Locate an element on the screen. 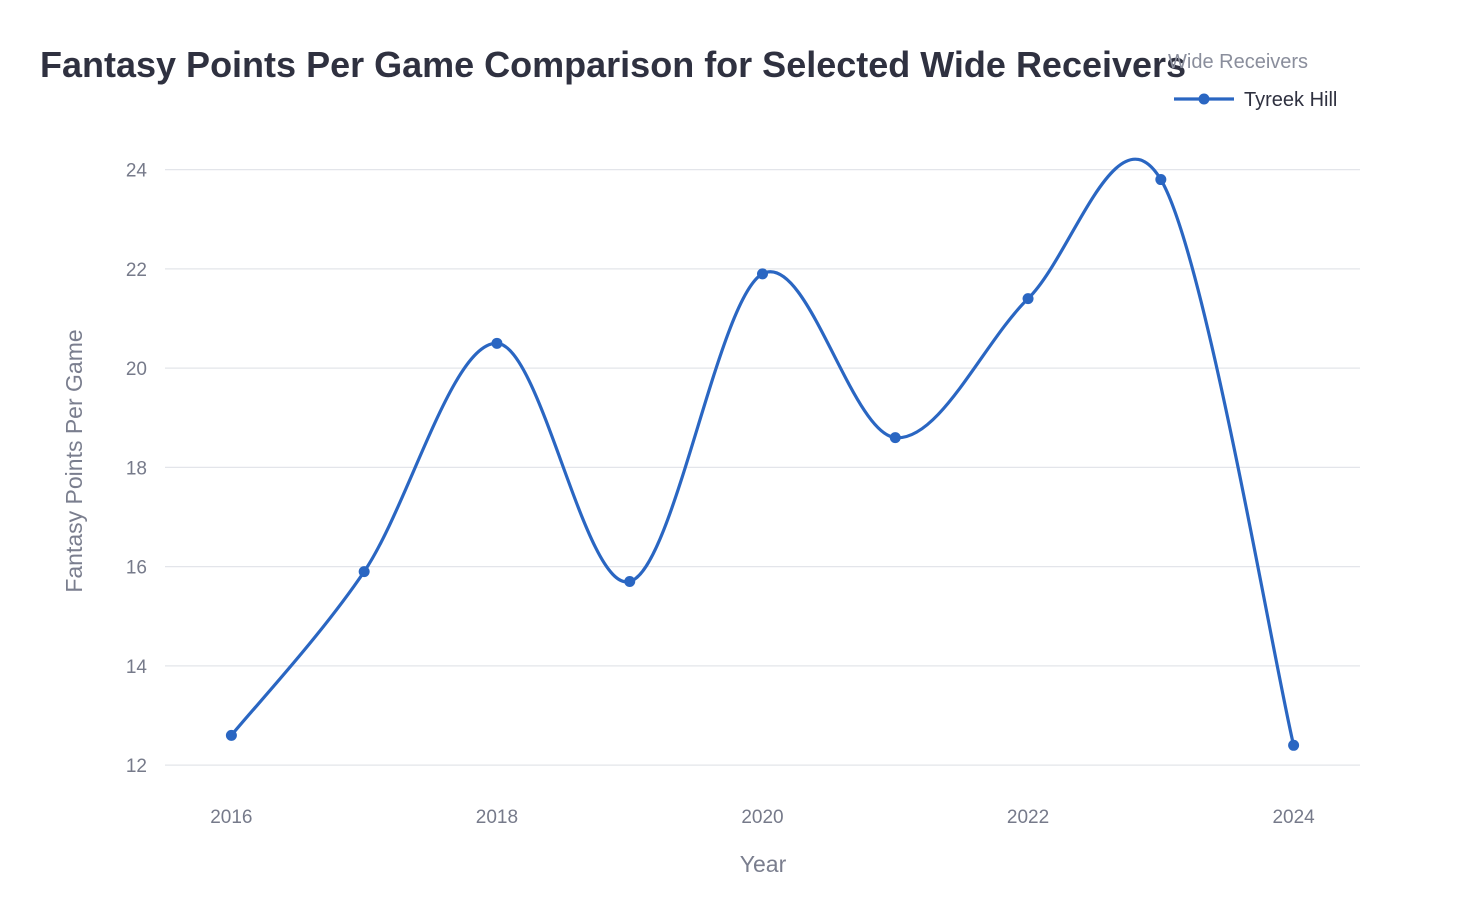 Image resolution: width=1470 pixels, height=908 pixels. y-tick-label: 16 is located at coordinates (136, 568).